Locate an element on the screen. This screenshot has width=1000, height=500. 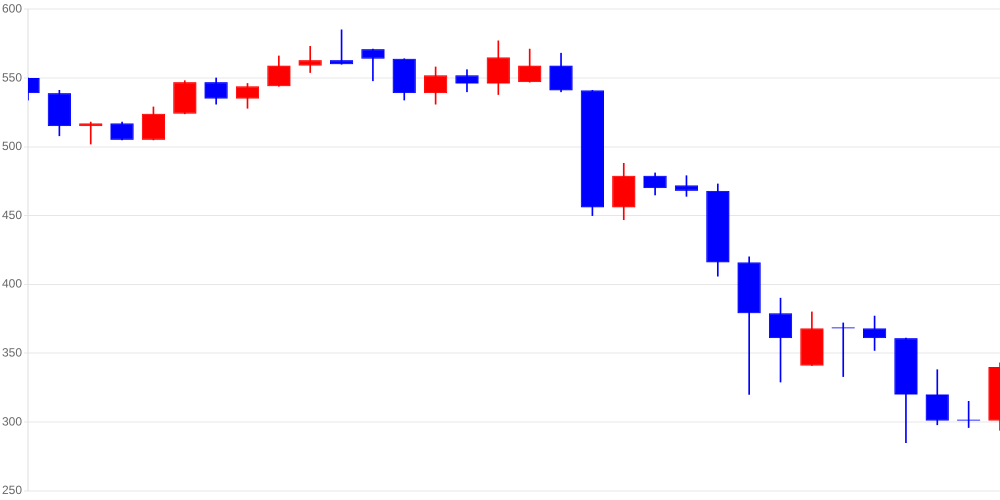
y-tick-label: 350 is located at coordinates (12, 353).